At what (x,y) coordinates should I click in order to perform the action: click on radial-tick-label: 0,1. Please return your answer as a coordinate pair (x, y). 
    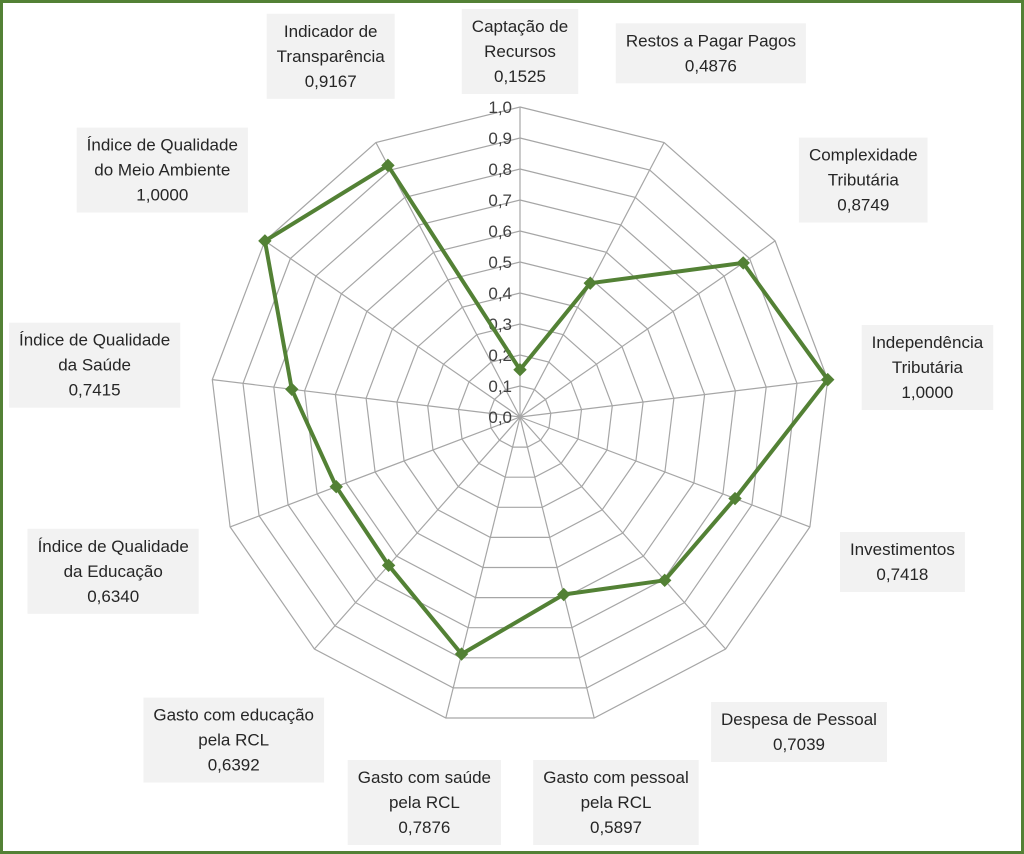
    Looking at the image, I should click on (500, 386).